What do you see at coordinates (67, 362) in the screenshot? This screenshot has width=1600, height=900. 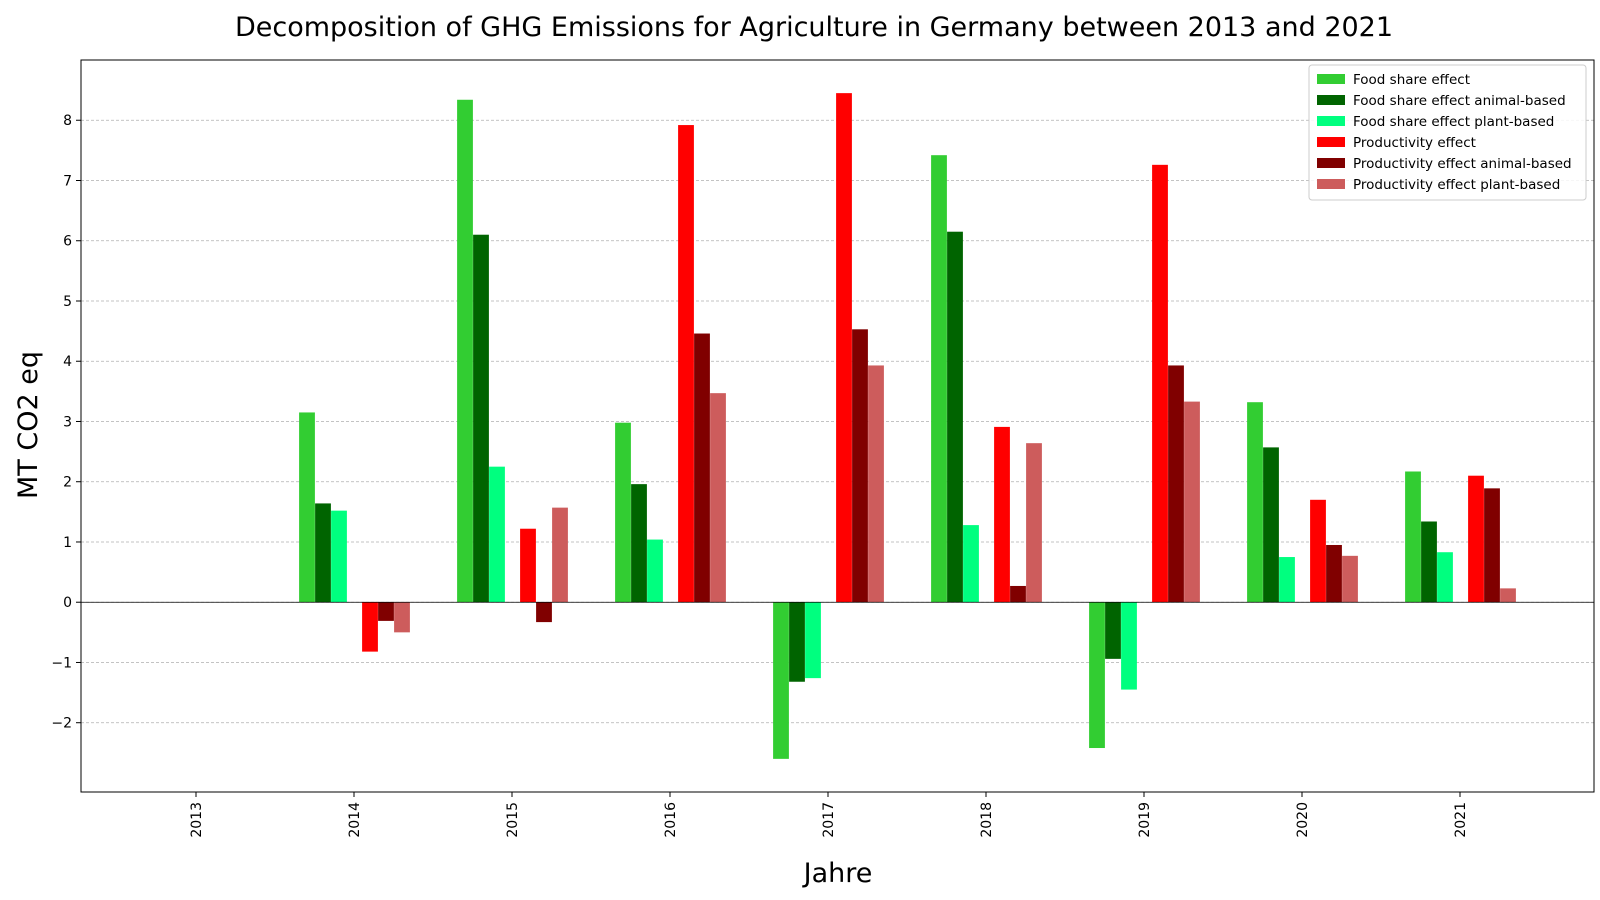 I see `y-tick-label: 4` at bounding box center [67, 362].